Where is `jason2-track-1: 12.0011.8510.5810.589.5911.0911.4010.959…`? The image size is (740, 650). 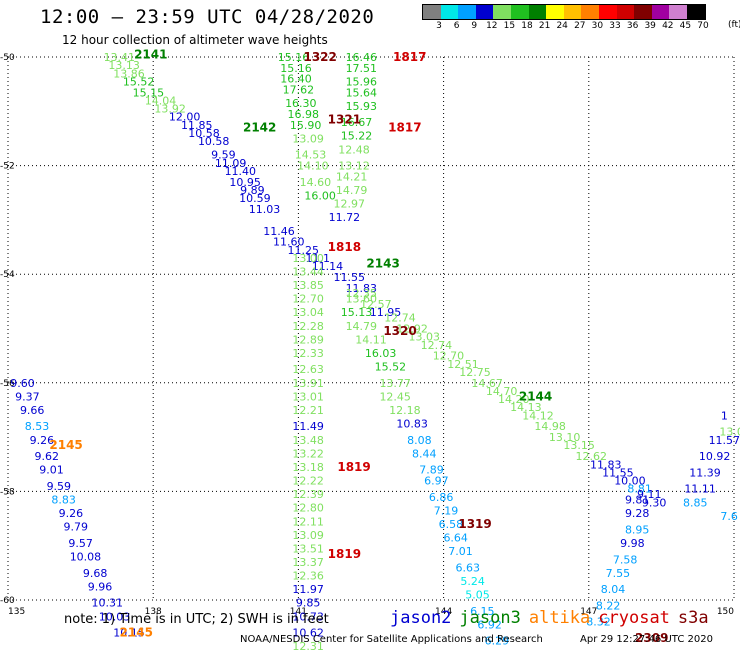 jason2-track-1: 12.0011.8510.5810.589.5911.0911.4010.959… is located at coordinates (273, 203).